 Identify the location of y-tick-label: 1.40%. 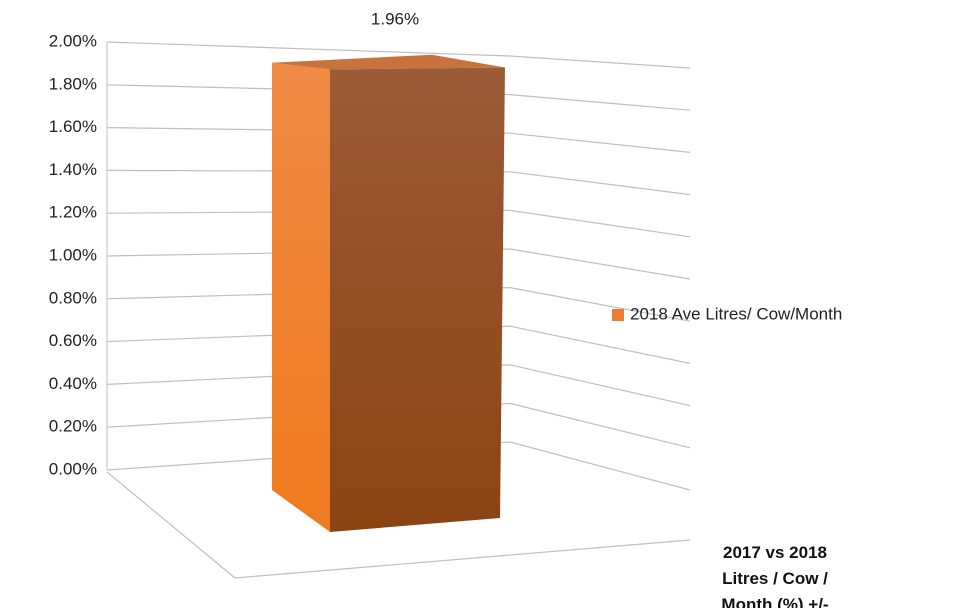
(73, 169).